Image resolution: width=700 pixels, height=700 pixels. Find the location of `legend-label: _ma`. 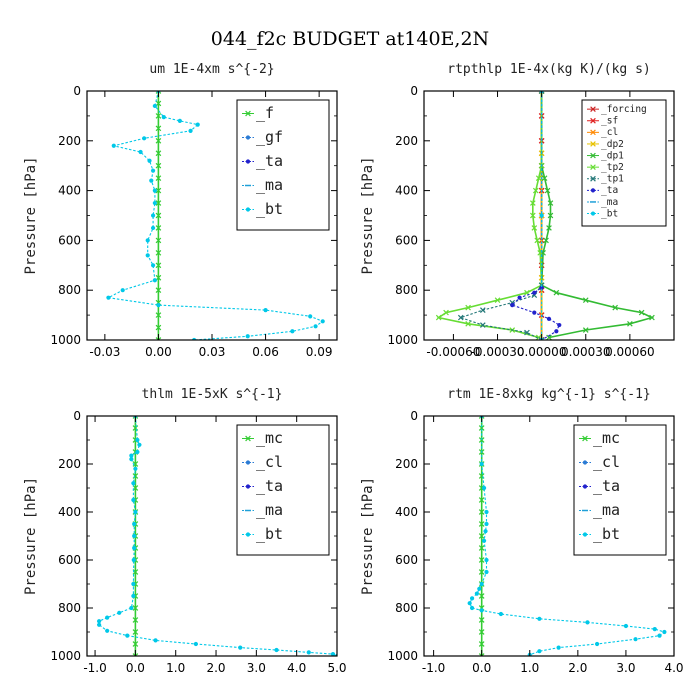

legend-label: _ma is located at coordinates (269, 185).